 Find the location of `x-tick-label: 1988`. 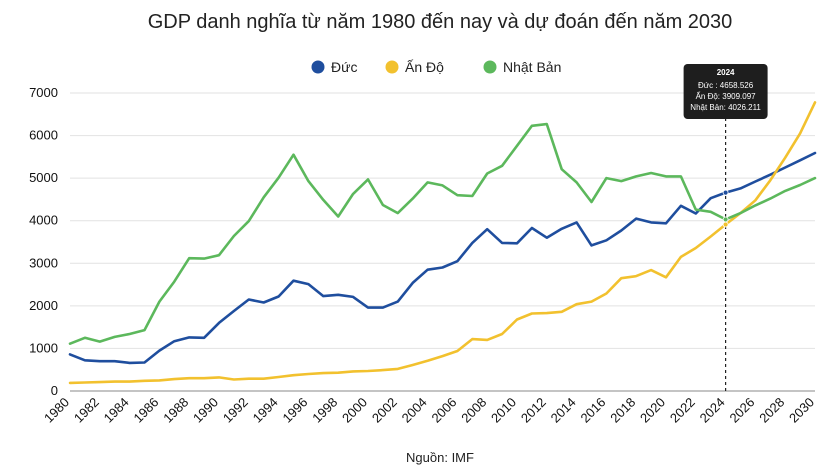

x-tick-label: 1988 is located at coordinates (175, 410).